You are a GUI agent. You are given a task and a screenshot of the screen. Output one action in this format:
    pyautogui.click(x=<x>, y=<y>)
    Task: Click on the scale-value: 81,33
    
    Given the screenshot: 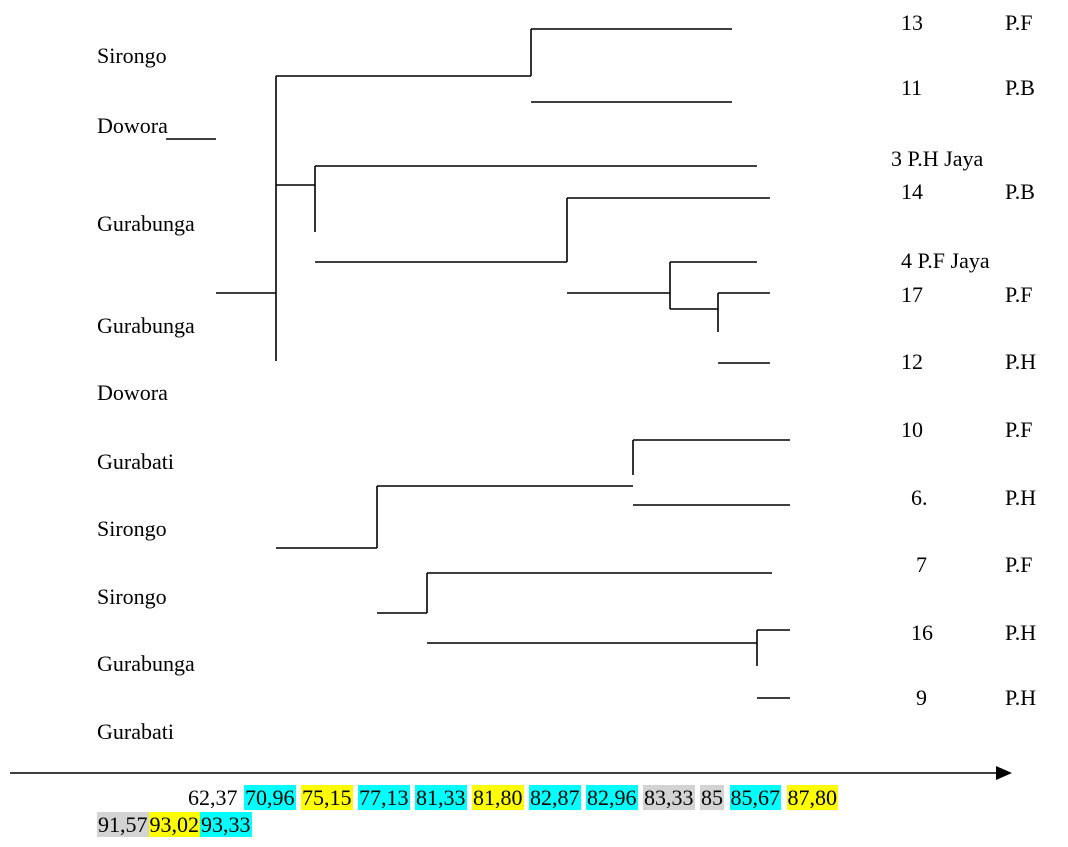 What is the action you would take?
    pyautogui.click(x=441, y=797)
    